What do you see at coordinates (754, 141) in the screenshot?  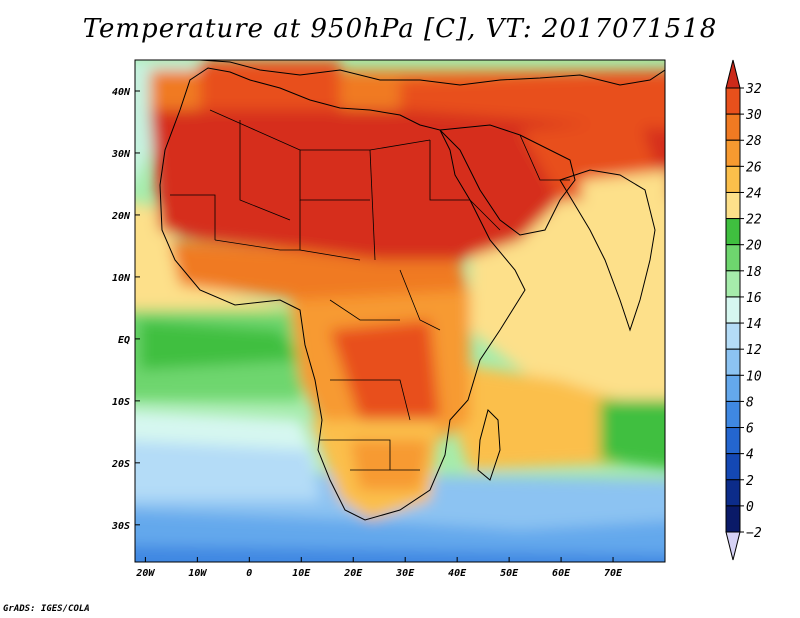 I see `colorbar-label: 28` at bounding box center [754, 141].